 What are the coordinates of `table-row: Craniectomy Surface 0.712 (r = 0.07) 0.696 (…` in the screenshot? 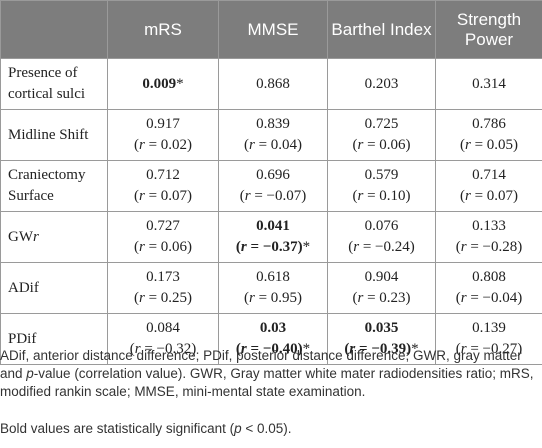 It's located at (271, 186).